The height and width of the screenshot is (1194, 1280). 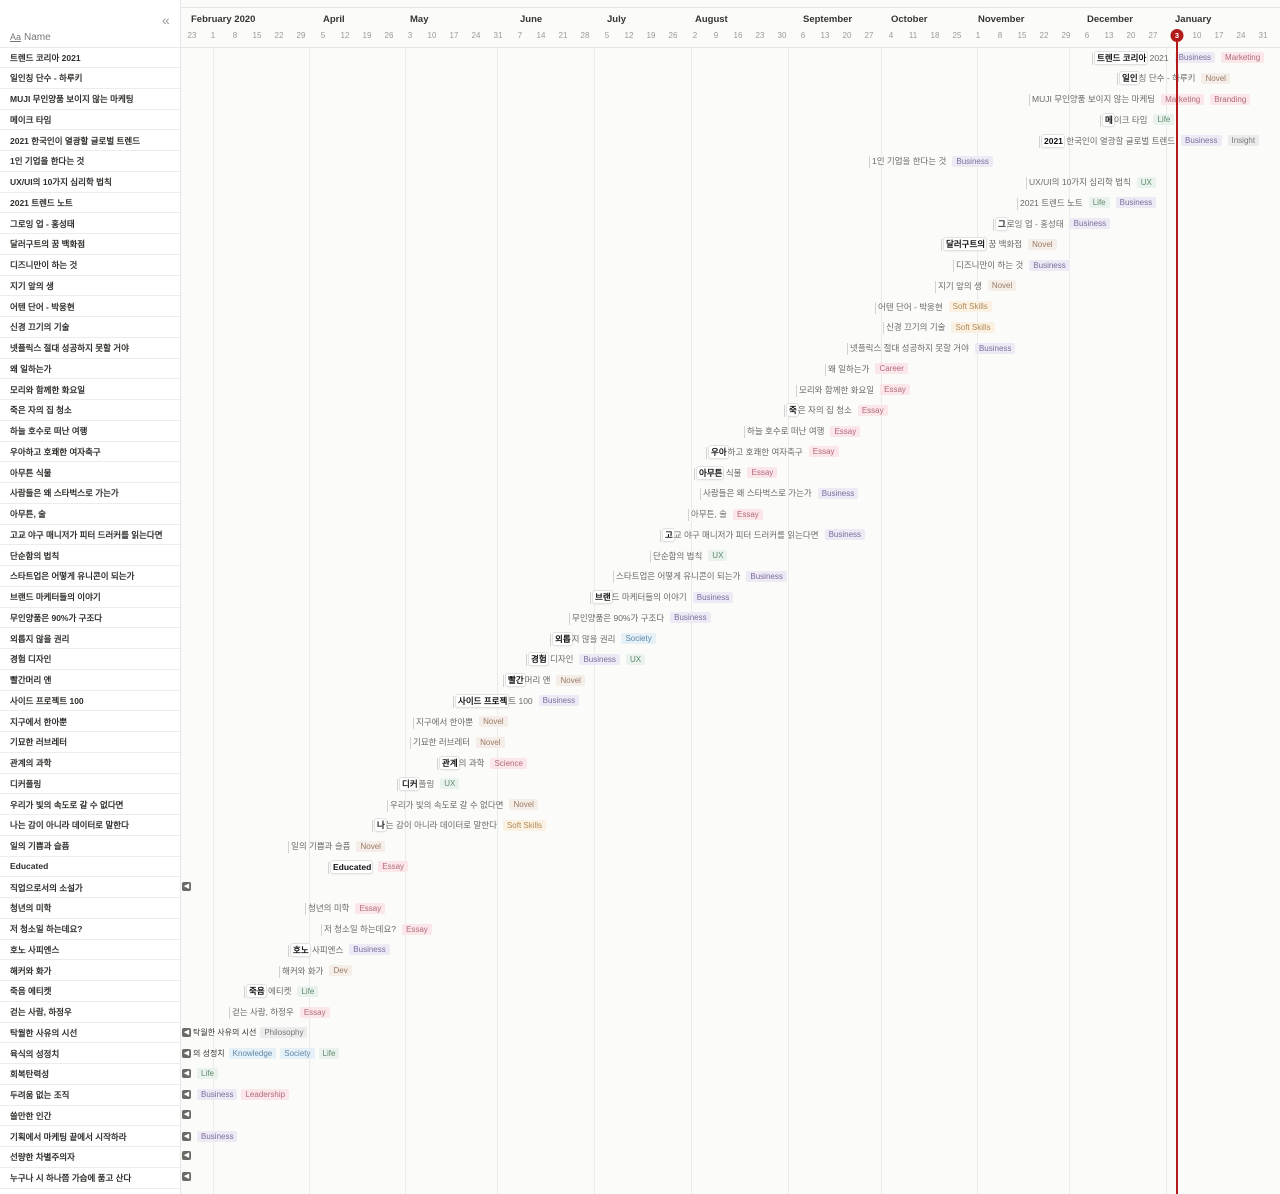 I want to click on timeline-bar: 지기 앞의 생 Novel, so click(x=976, y=286).